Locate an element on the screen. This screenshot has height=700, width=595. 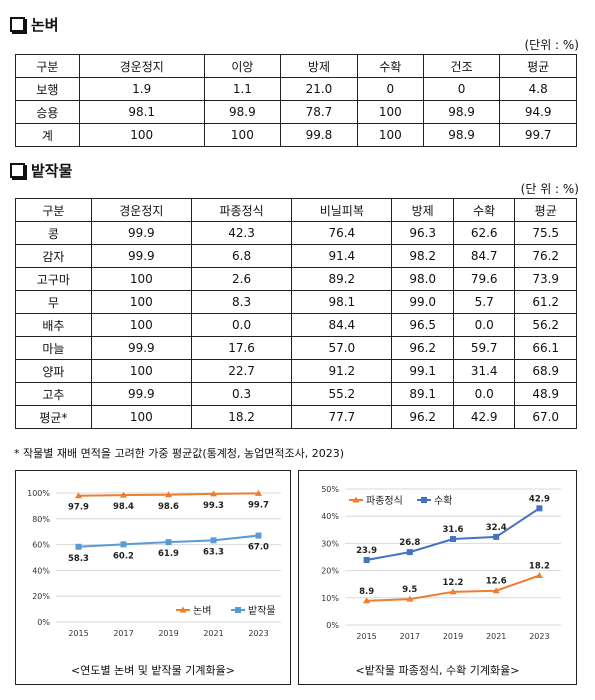
column-header: 방제 is located at coordinates (422, 210).